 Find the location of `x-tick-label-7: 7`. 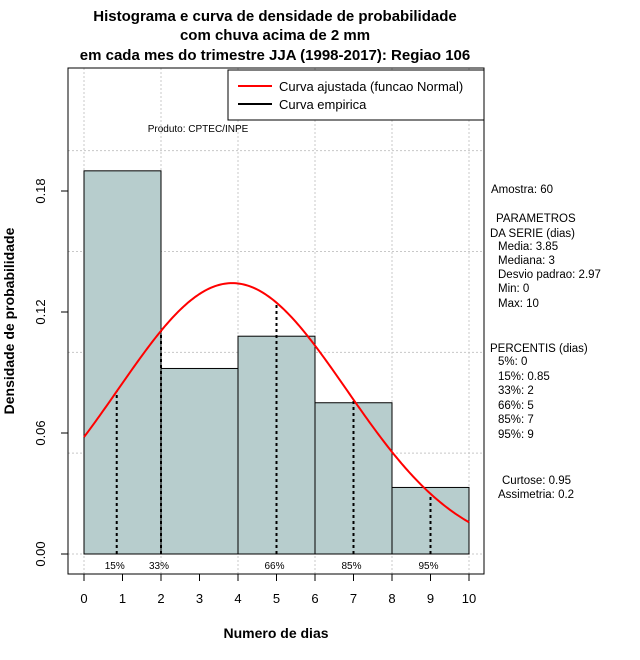

x-tick-label-7: 7 is located at coordinates (353, 598).